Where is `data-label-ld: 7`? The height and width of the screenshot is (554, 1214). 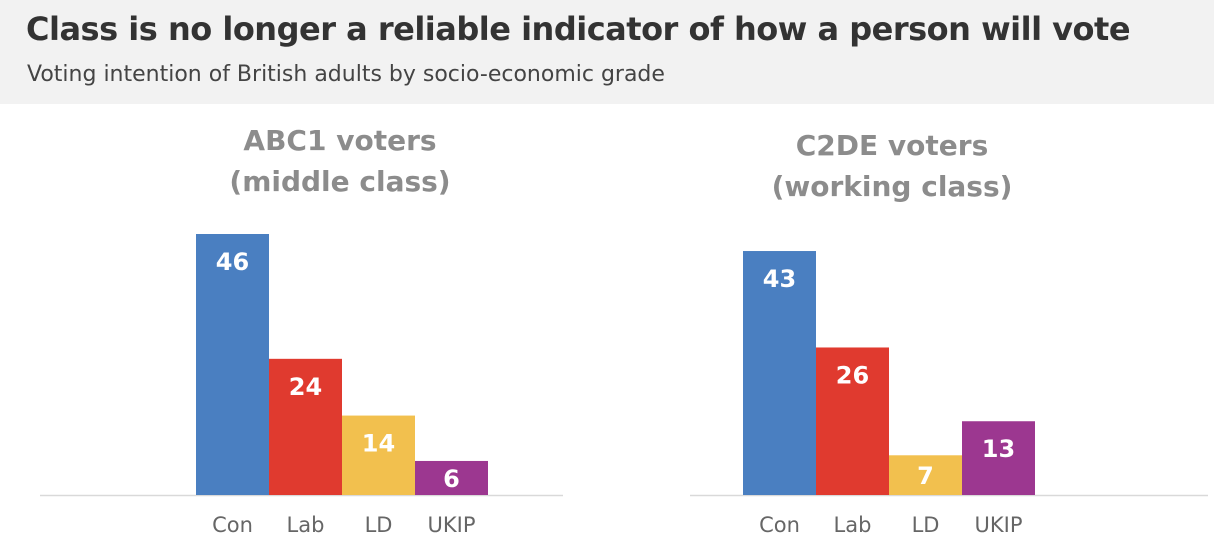 data-label-ld: 7 is located at coordinates (925, 476).